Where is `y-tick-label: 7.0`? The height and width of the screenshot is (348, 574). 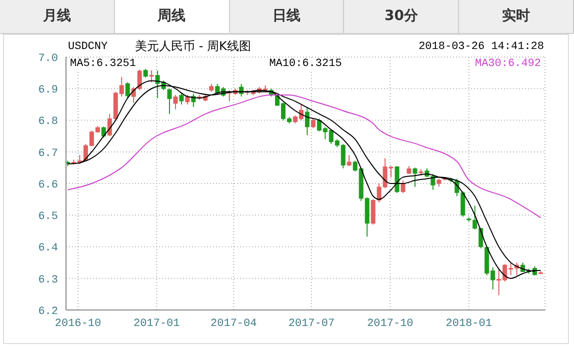 y-tick-label: 7.0 is located at coordinates (48, 58).